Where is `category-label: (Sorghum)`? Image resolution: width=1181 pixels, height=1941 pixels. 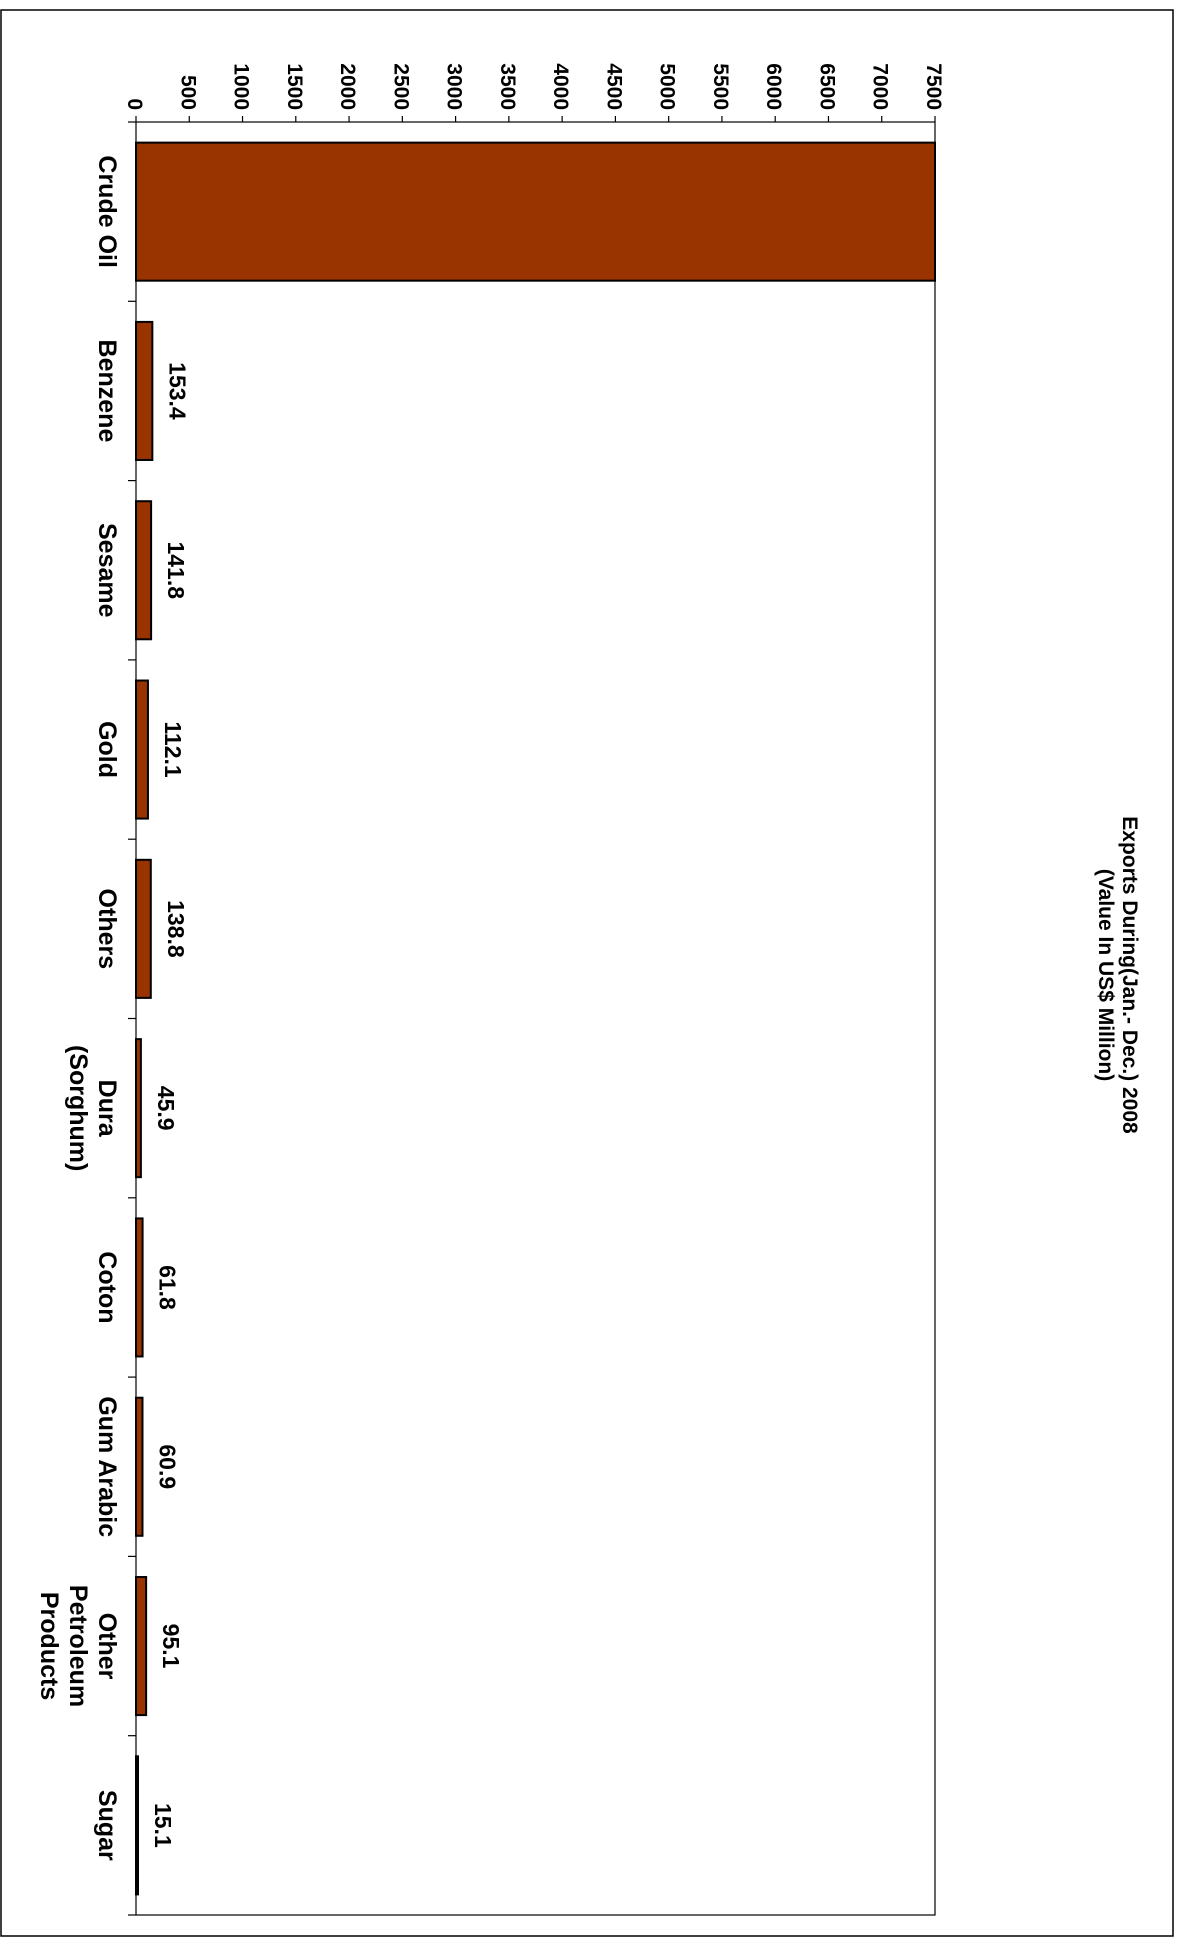 category-label: (Sorghum) is located at coordinates (78, 1108).